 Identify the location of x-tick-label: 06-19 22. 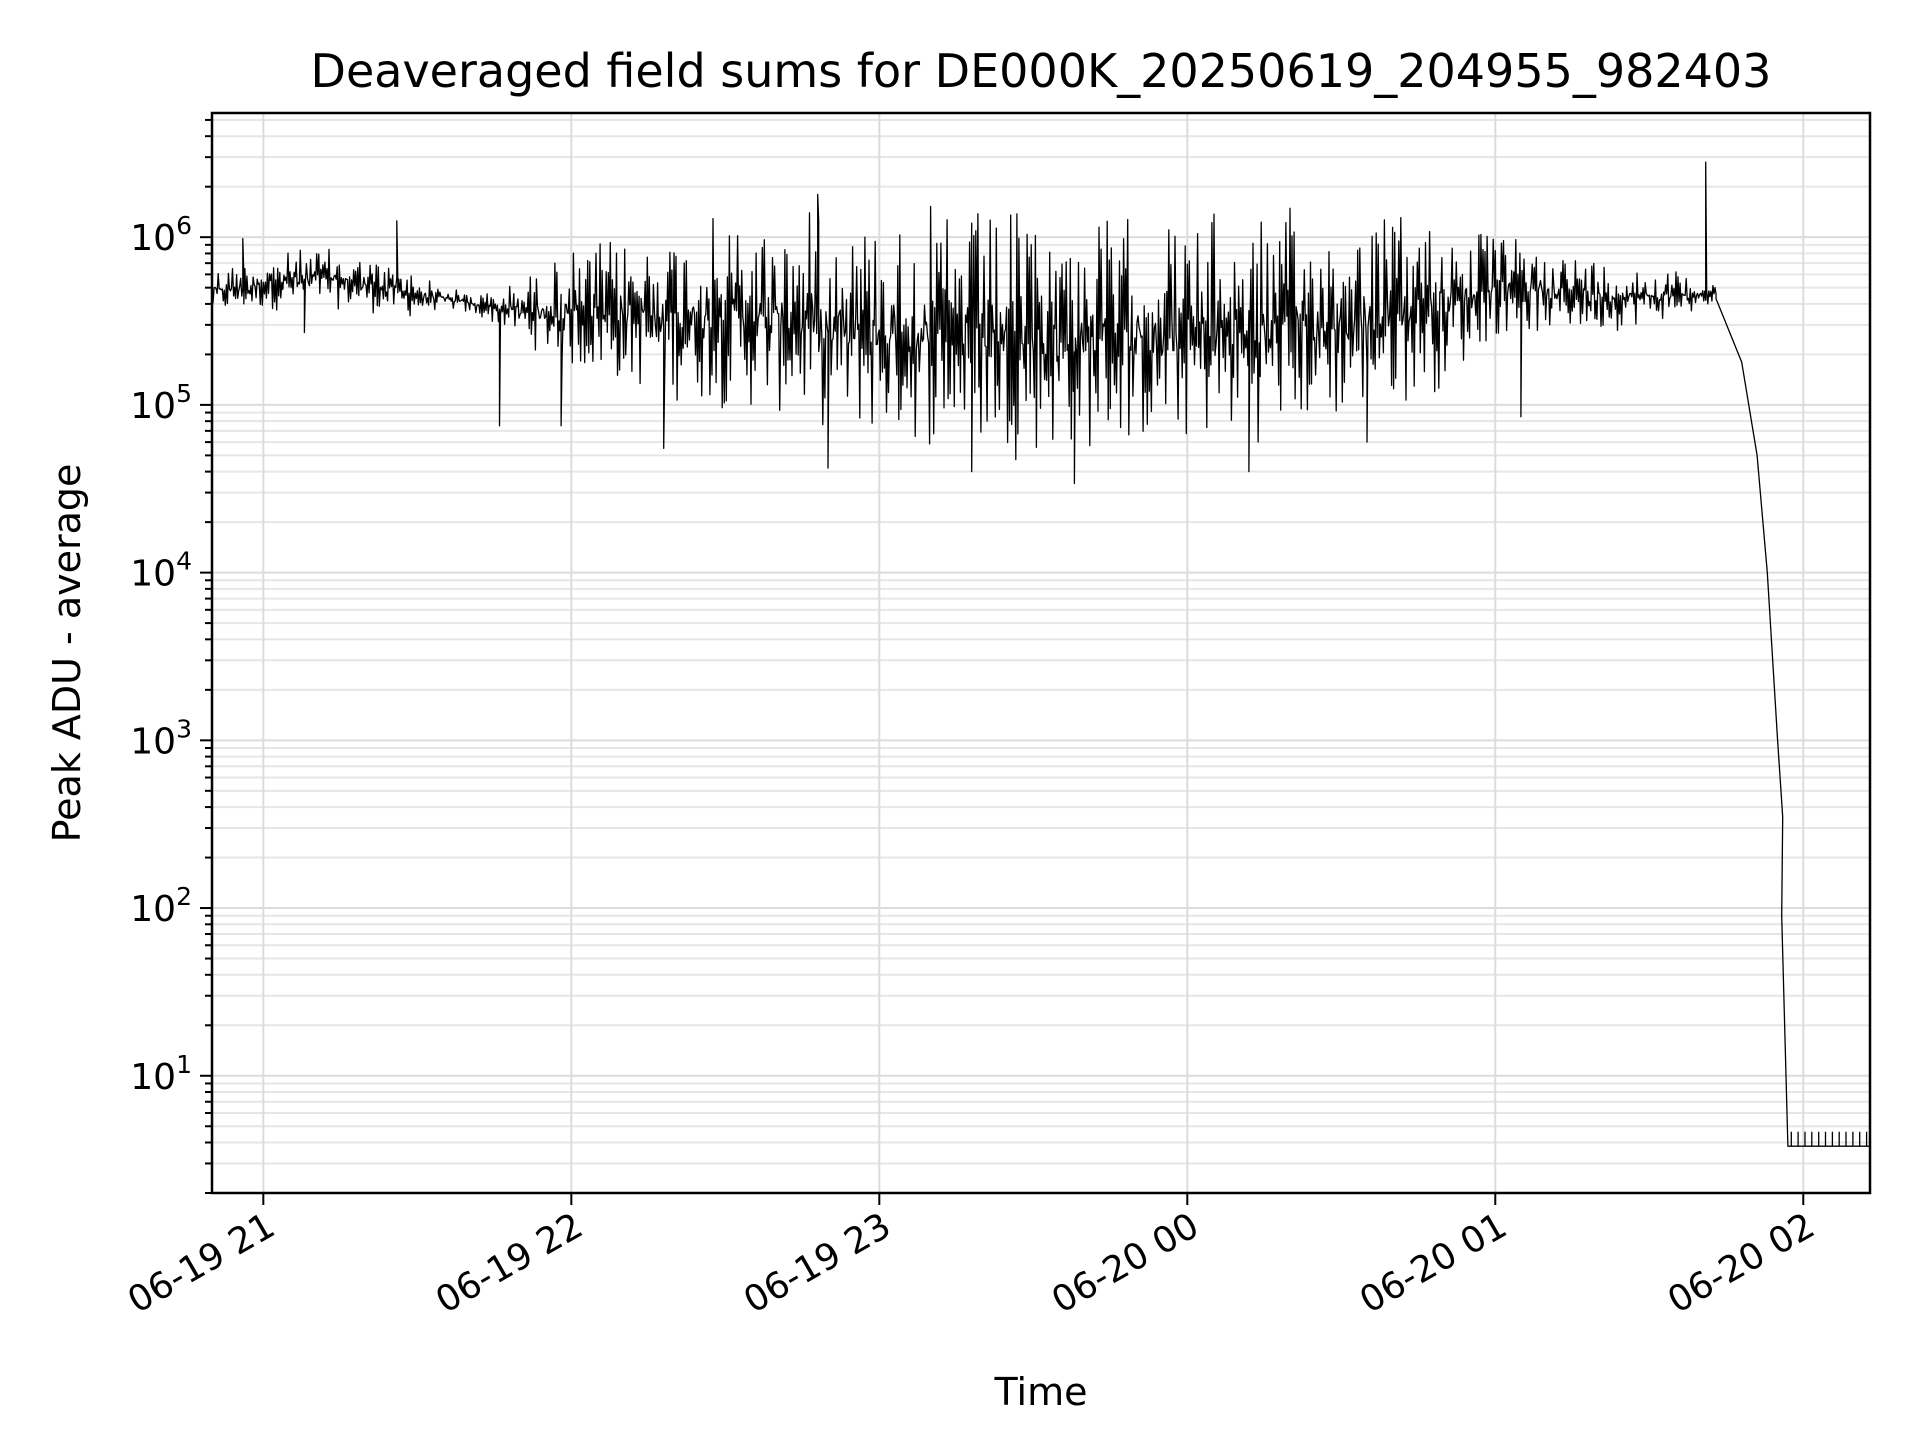
(509, 1263).